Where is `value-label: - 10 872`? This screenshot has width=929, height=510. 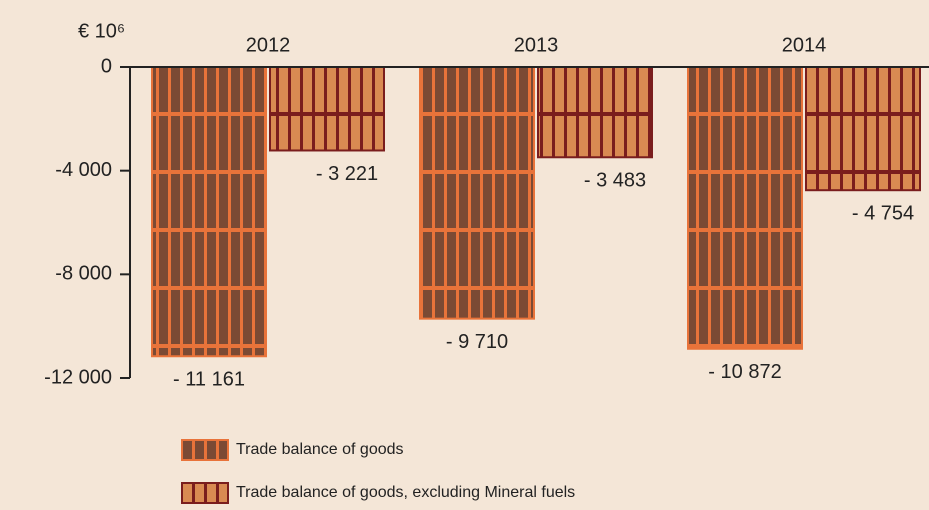 value-label: - 10 872 is located at coordinates (744, 372).